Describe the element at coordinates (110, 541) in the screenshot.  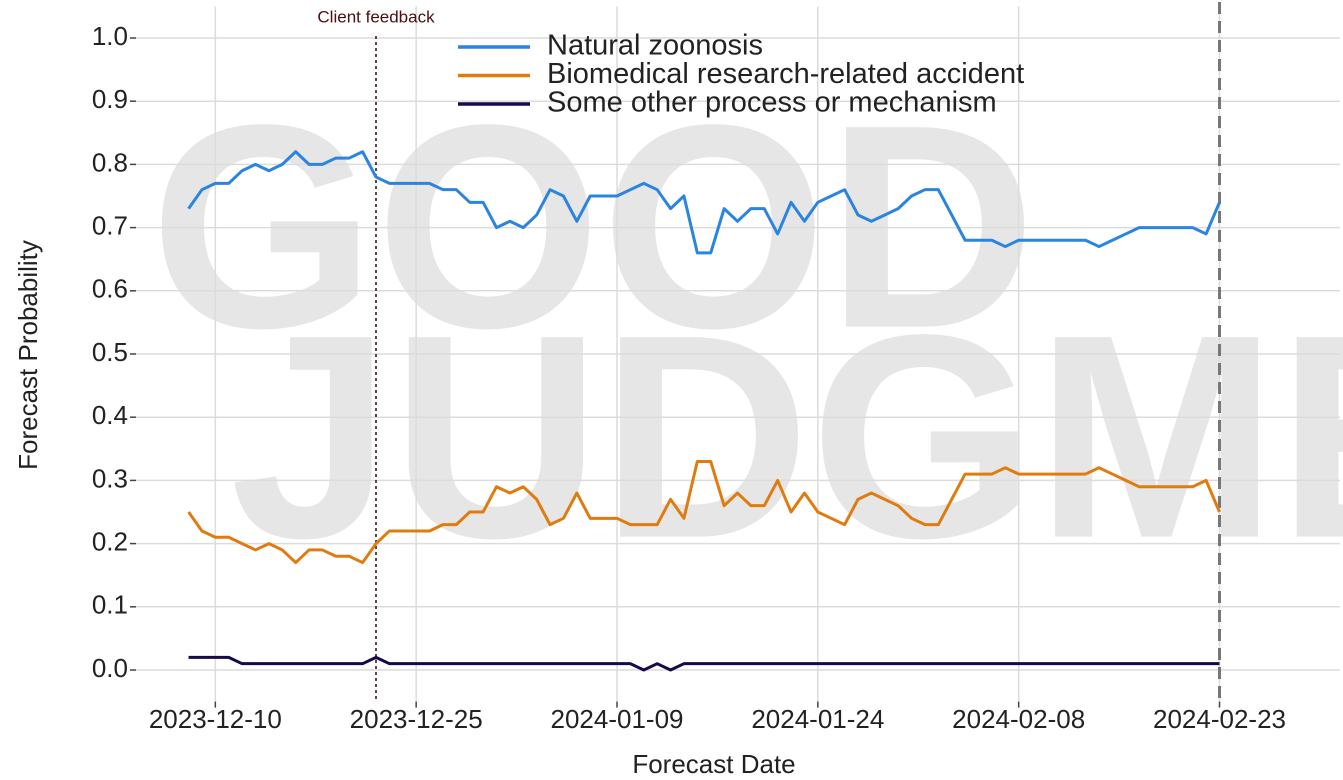
I see `y-tick-label: 0.2` at that location.